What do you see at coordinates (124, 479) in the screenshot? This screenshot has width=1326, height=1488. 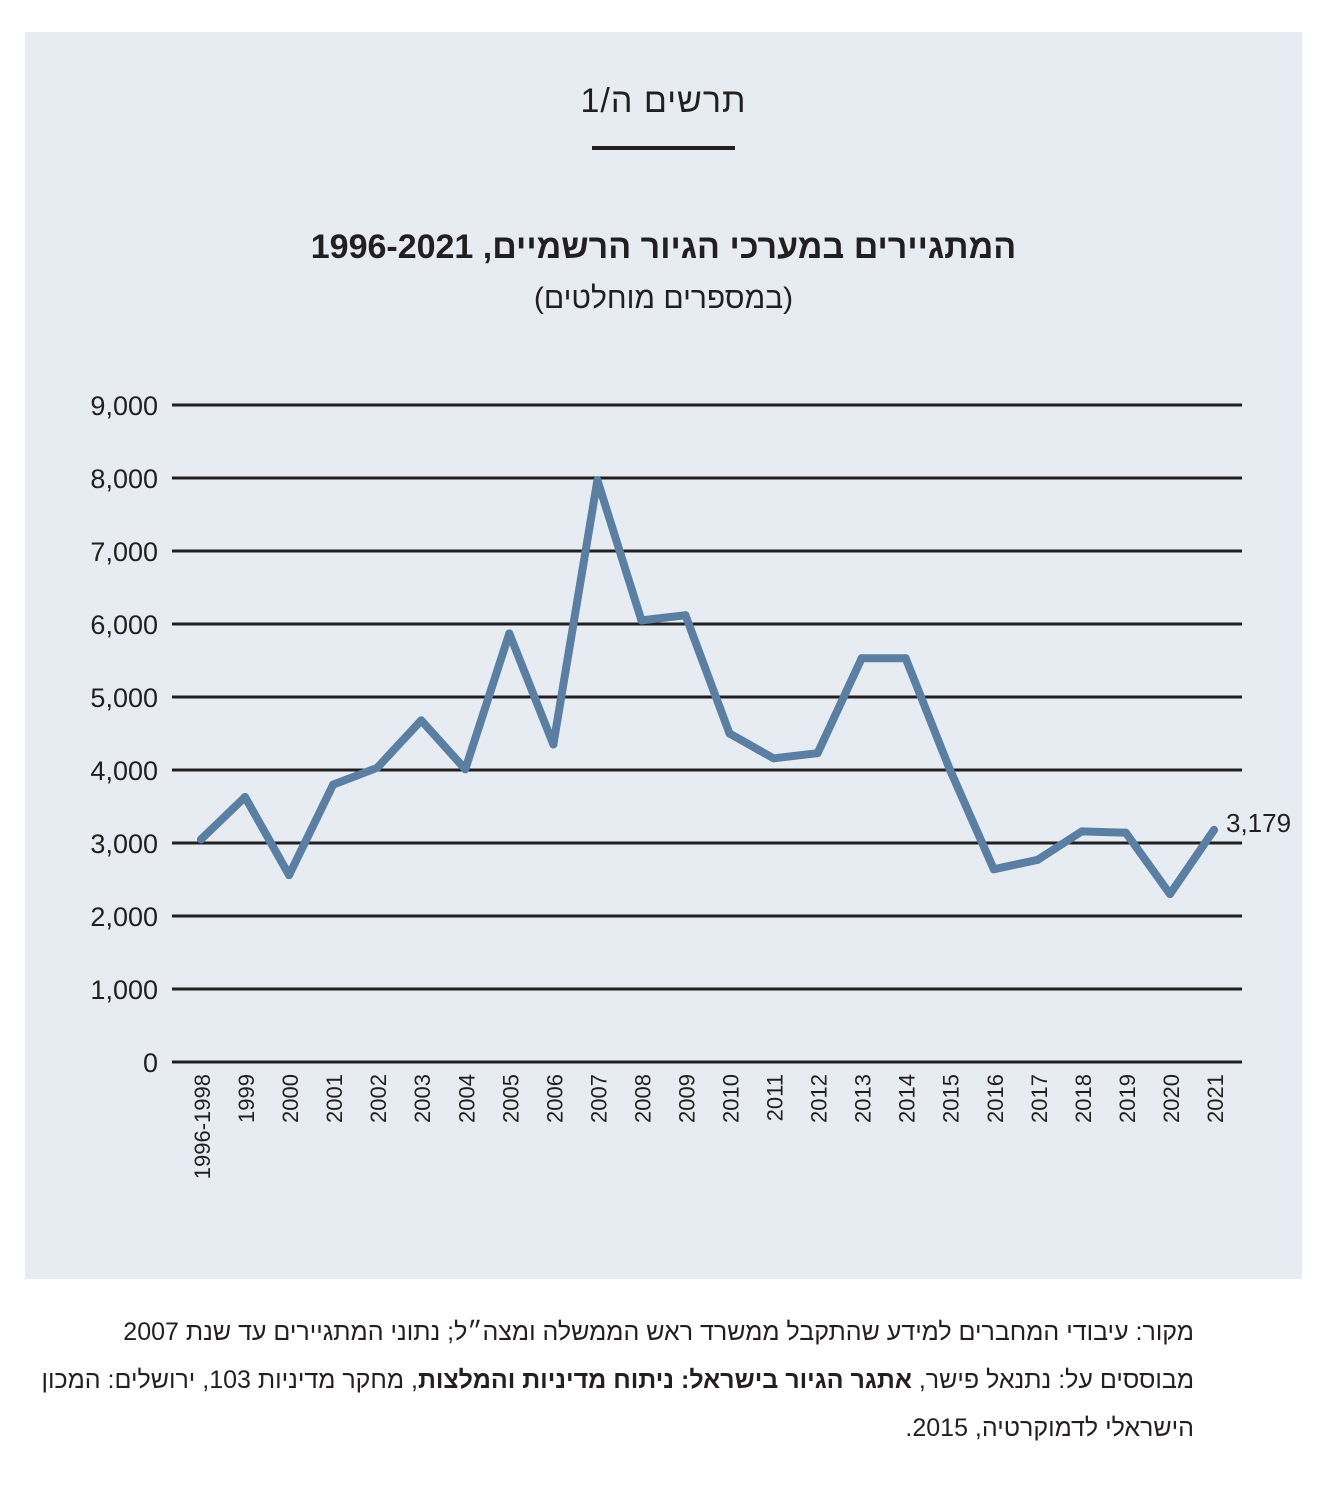 I see `y-tick-label: 8,000` at bounding box center [124, 479].